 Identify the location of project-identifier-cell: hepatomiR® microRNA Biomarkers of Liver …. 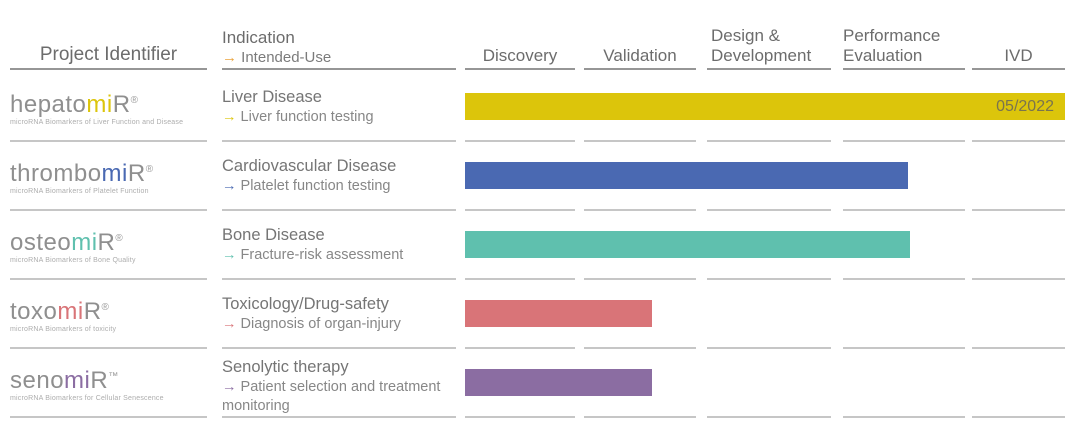
(108, 109).